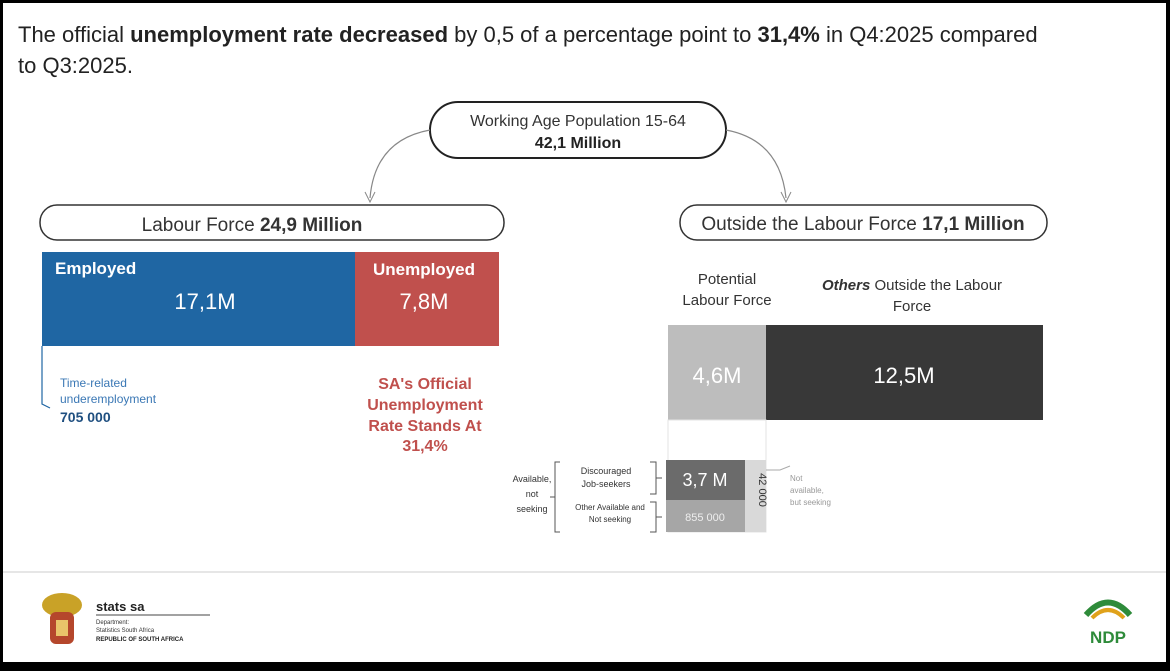 The image size is (1170, 671). I want to click on not-available-label: available,, so click(807, 490).